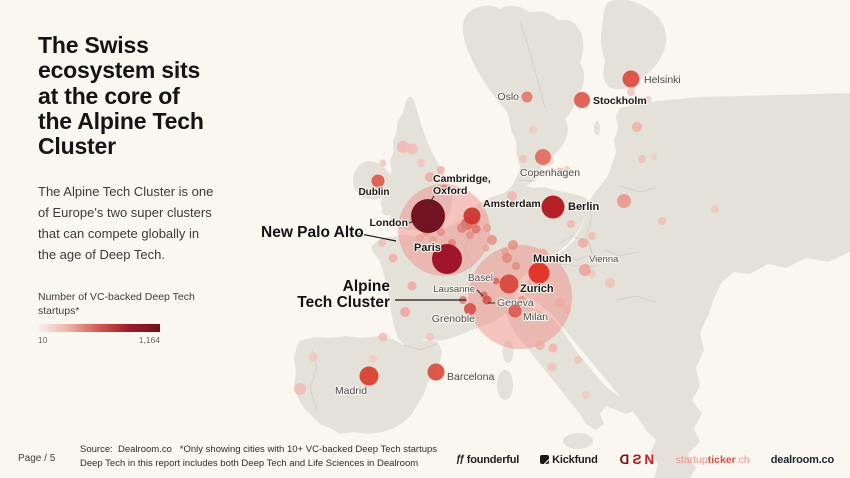  What do you see at coordinates (427, 248) in the screenshot?
I see `paris-label: Paris` at bounding box center [427, 248].